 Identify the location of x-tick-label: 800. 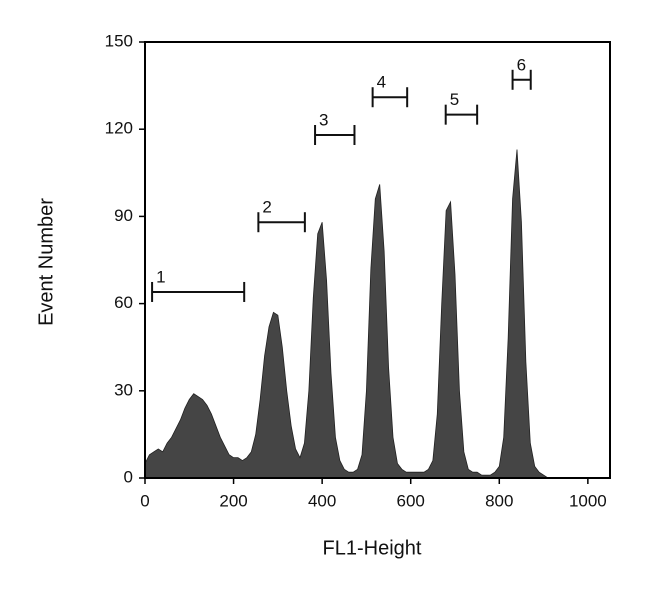
(499, 500).